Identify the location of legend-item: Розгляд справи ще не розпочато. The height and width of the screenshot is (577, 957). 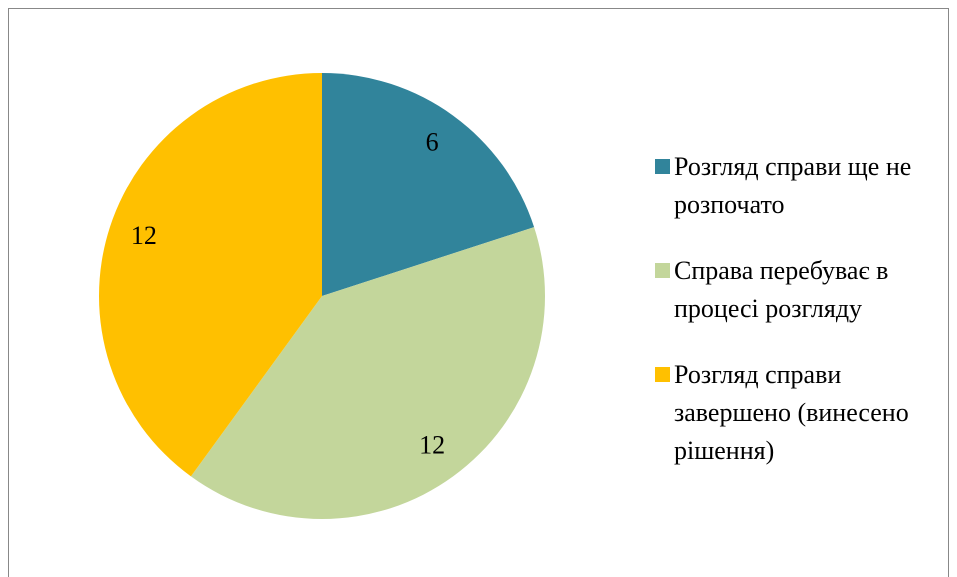
(800, 186).